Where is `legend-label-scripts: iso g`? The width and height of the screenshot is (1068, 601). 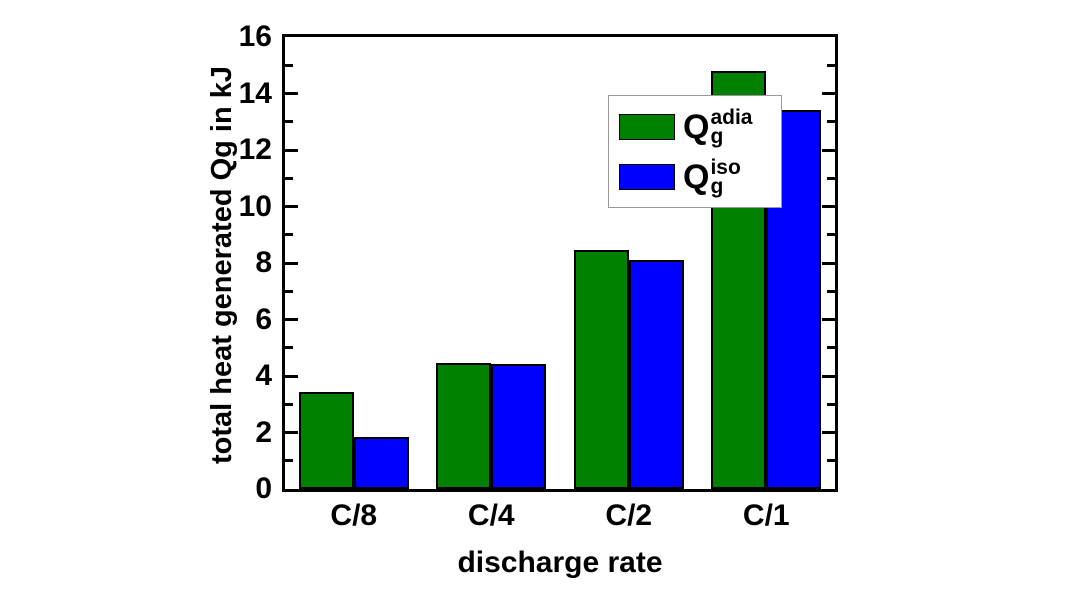 legend-label-scripts: iso g is located at coordinates (725, 177).